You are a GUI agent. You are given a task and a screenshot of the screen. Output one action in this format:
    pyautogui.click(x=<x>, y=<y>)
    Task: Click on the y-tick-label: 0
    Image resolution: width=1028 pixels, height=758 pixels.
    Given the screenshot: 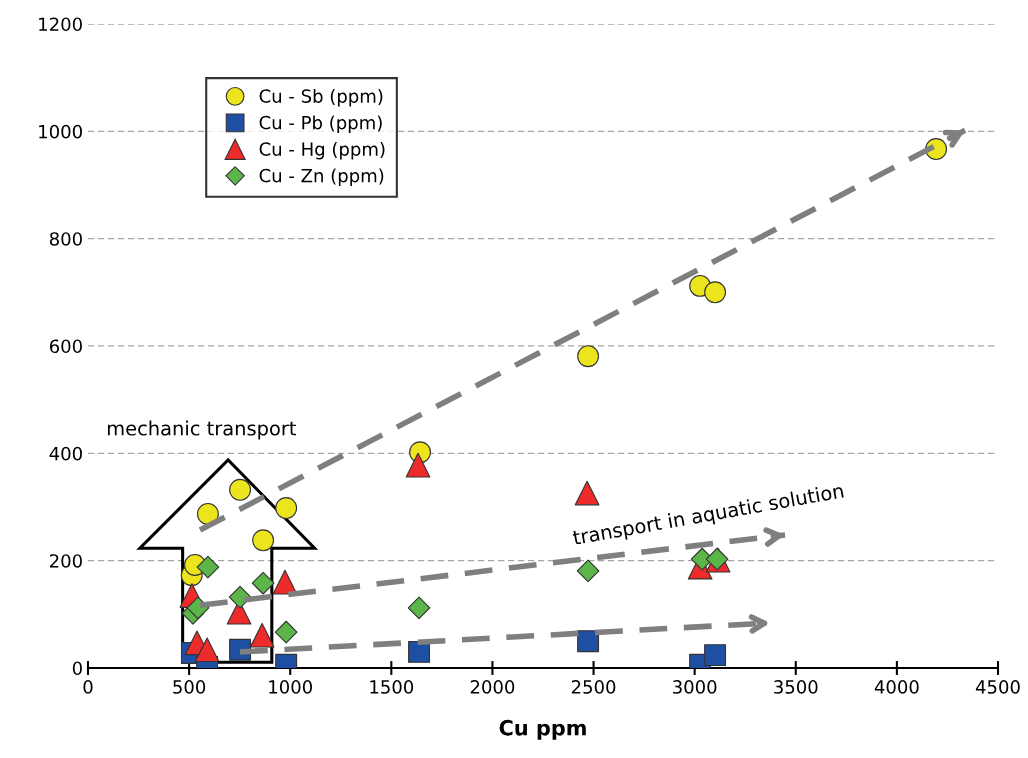 What is the action you would take?
    pyautogui.click(x=77, y=668)
    